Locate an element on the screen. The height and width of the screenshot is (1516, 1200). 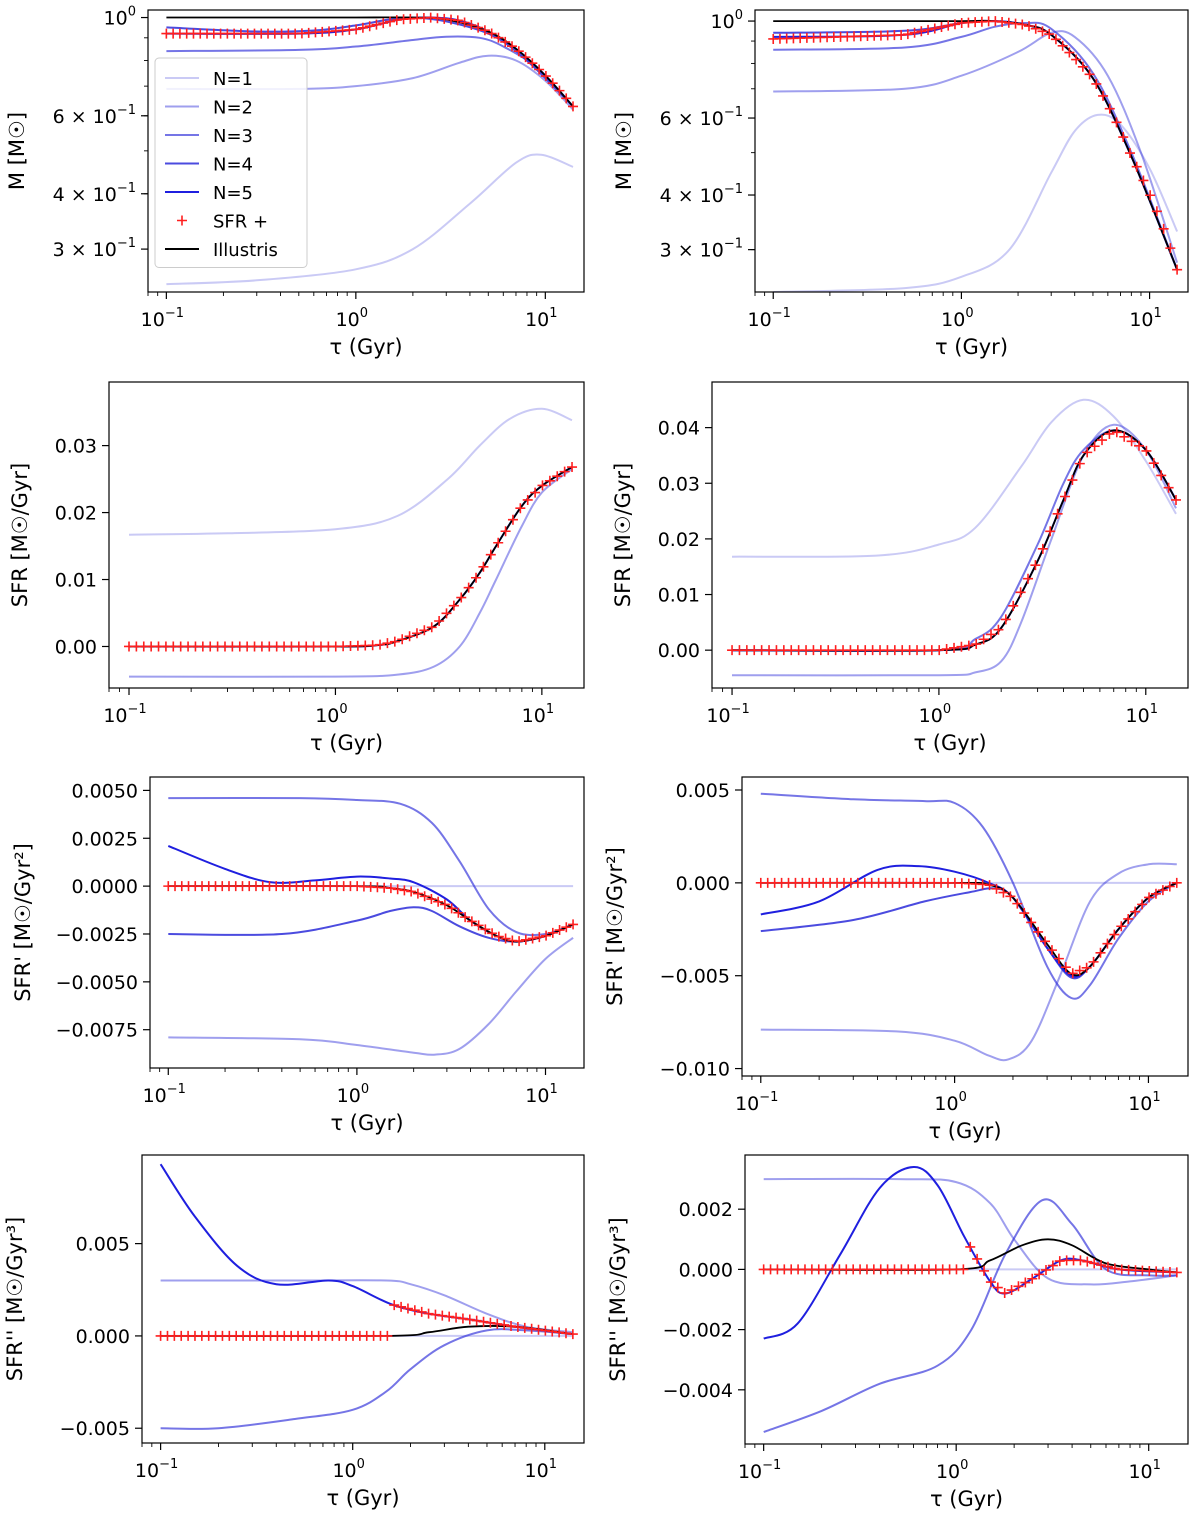
x-tick-label: 10⁰ is located at coordinates (353, 1094).